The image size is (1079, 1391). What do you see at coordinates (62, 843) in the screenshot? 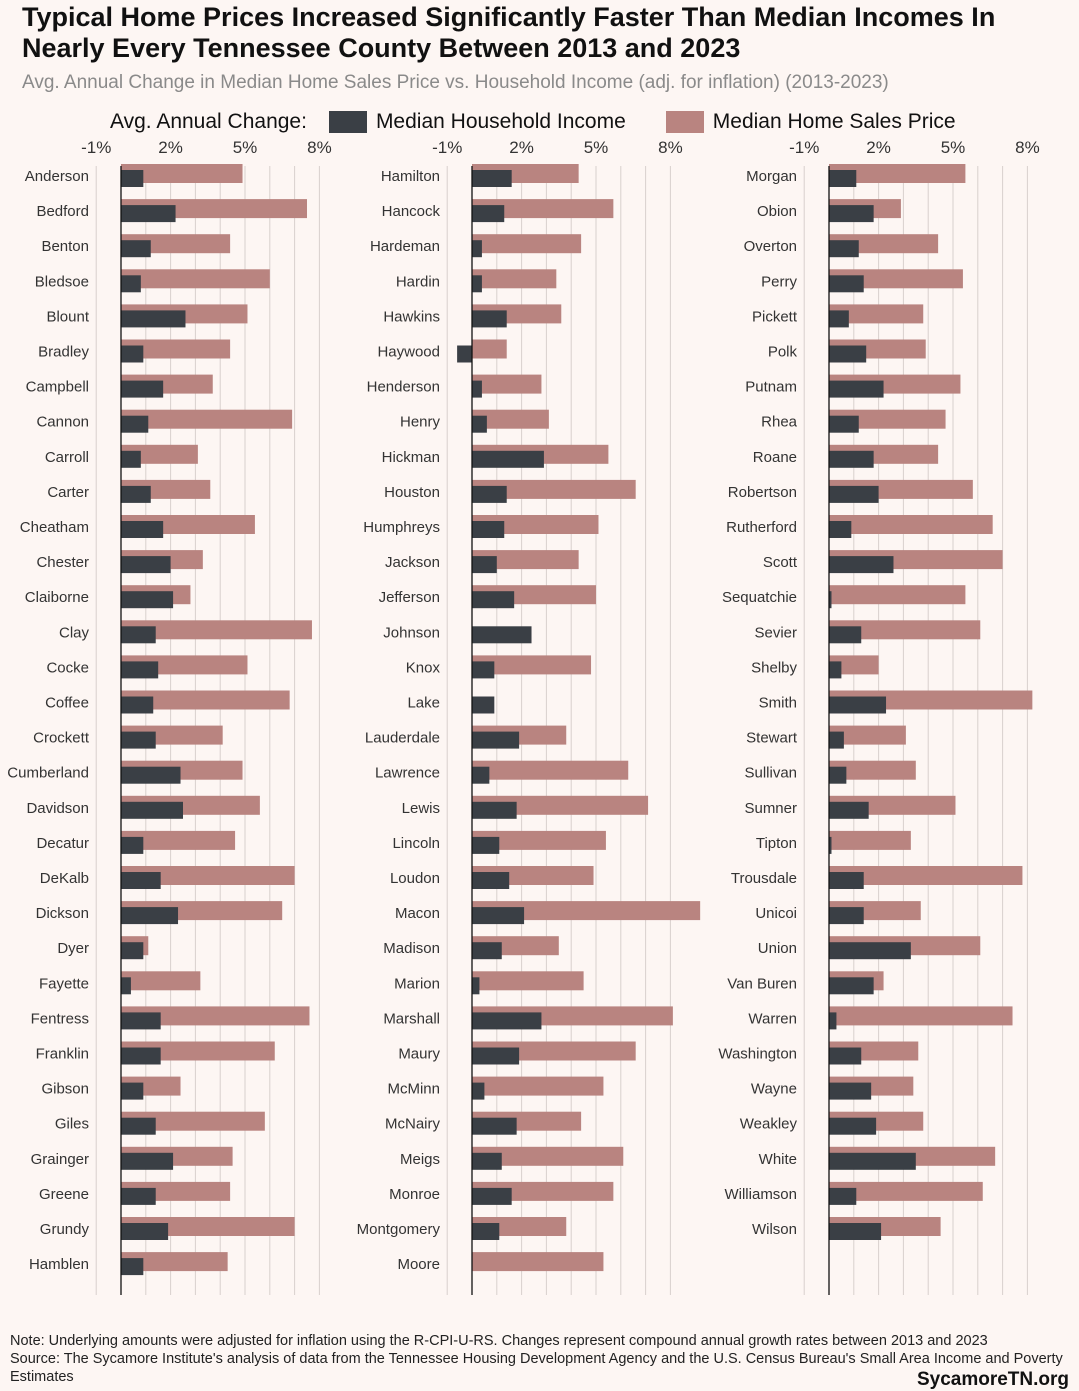
I see `county-label: Decatur` at bounding box center [62, 843].